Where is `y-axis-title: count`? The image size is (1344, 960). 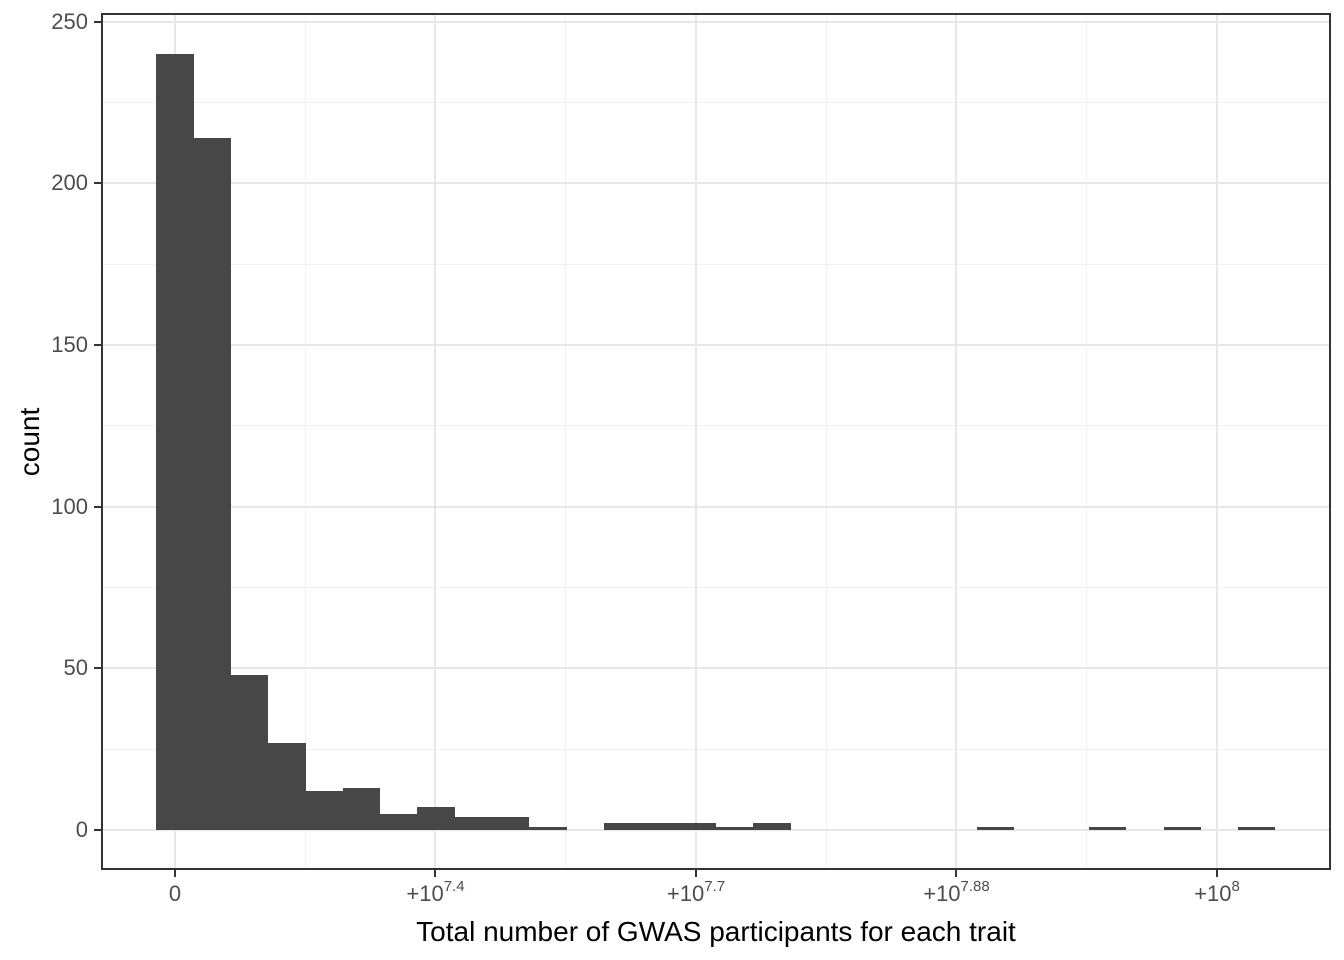 y-axis-title: count is located at coordinates (29, 441).